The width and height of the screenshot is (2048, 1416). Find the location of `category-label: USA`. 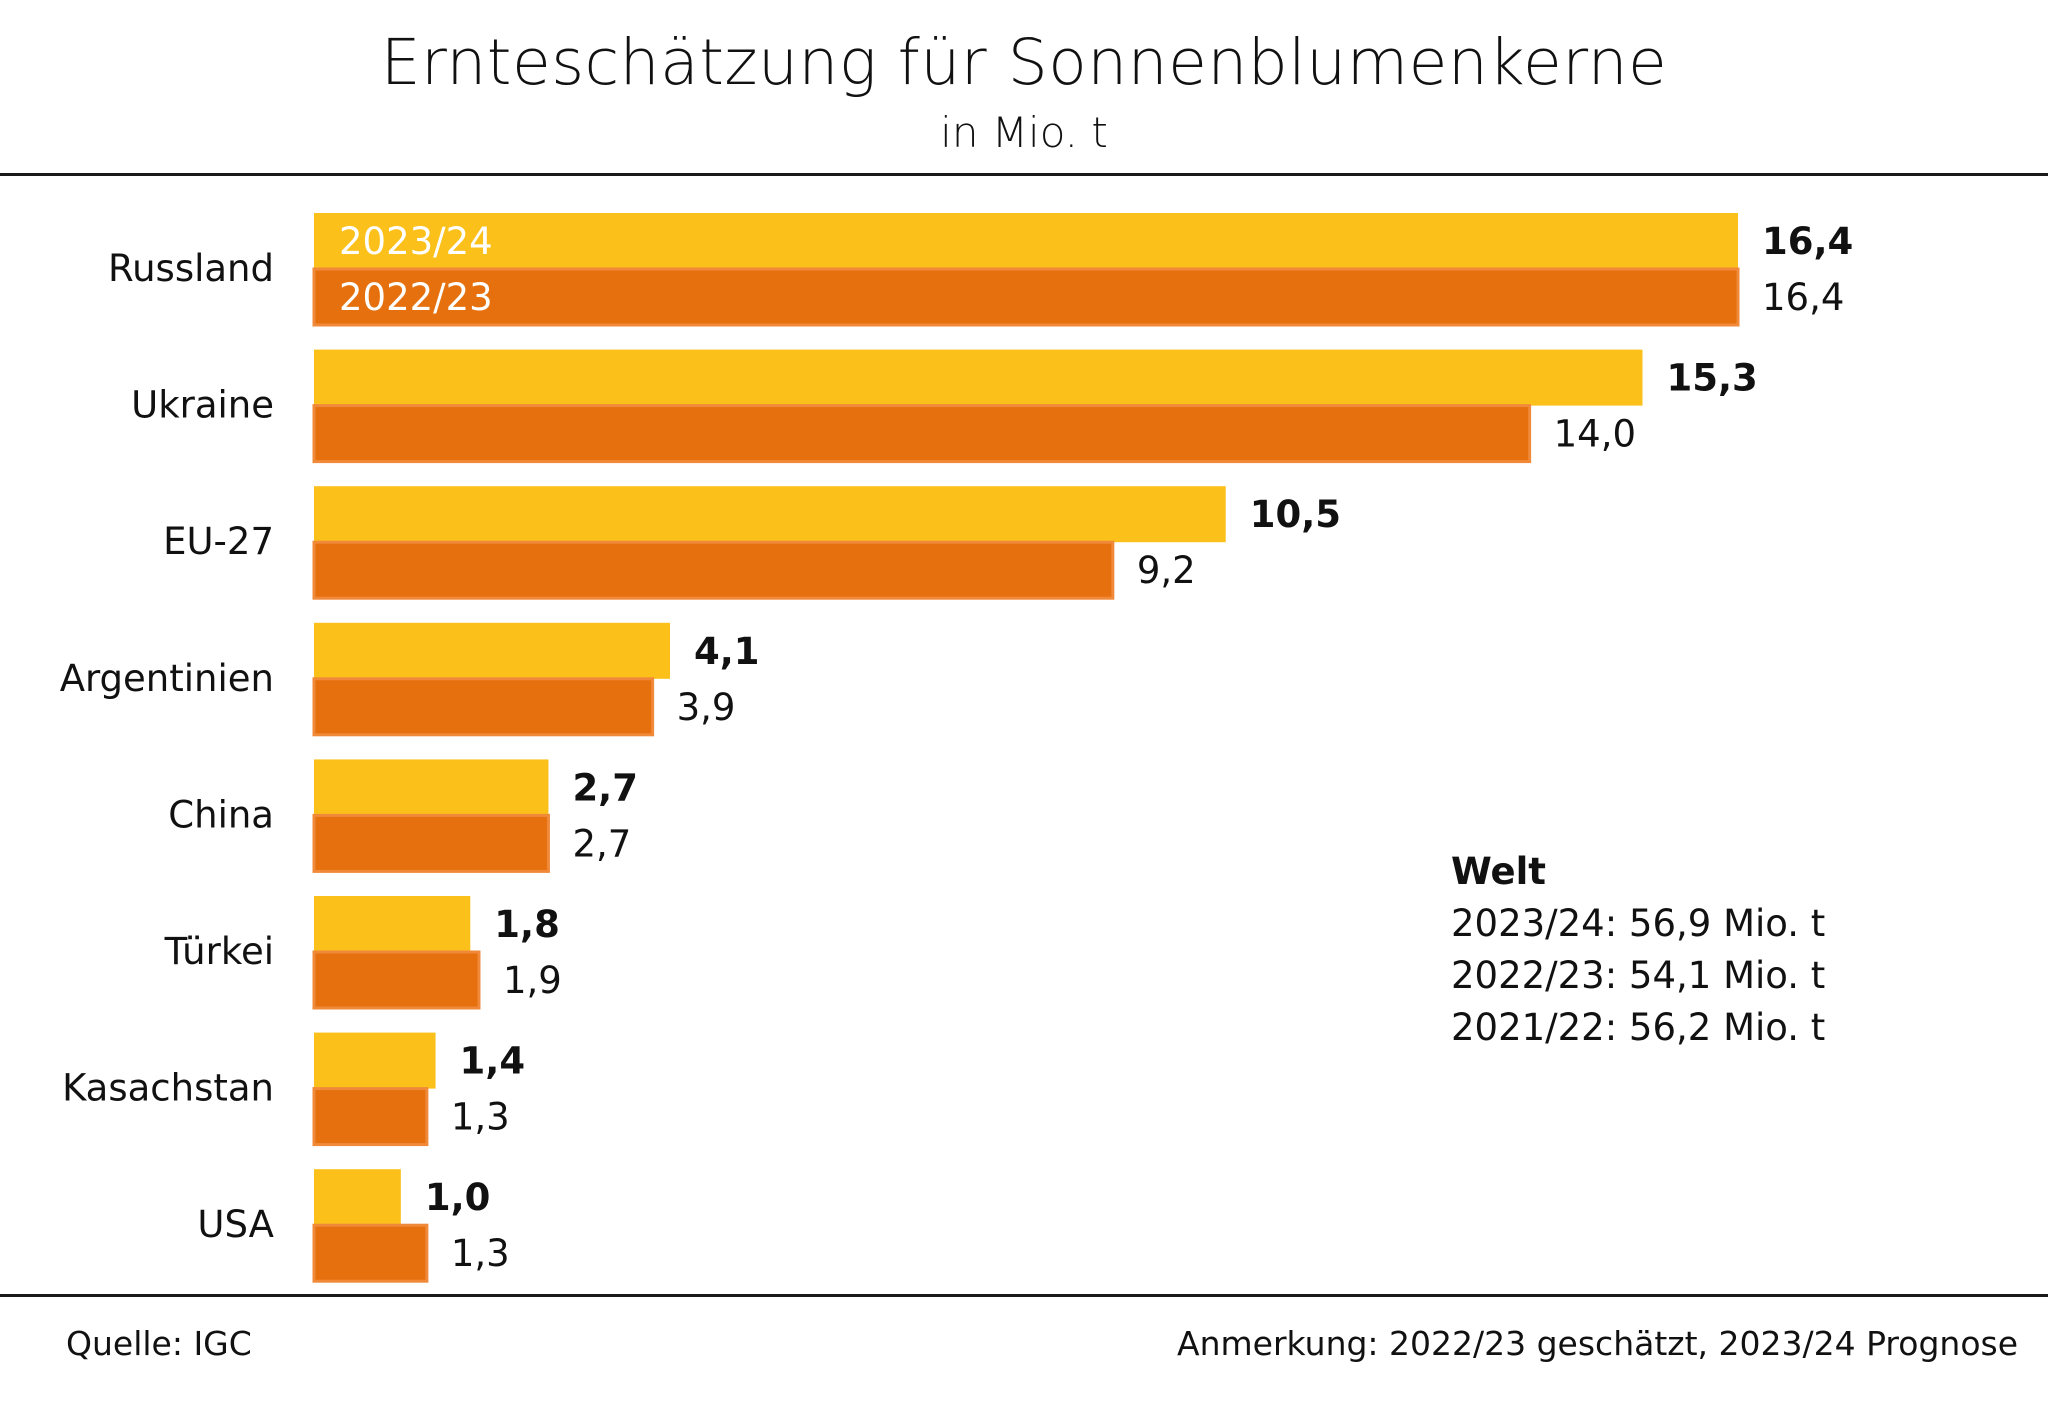

category-label: USA is located at coordinates (235, 1224).